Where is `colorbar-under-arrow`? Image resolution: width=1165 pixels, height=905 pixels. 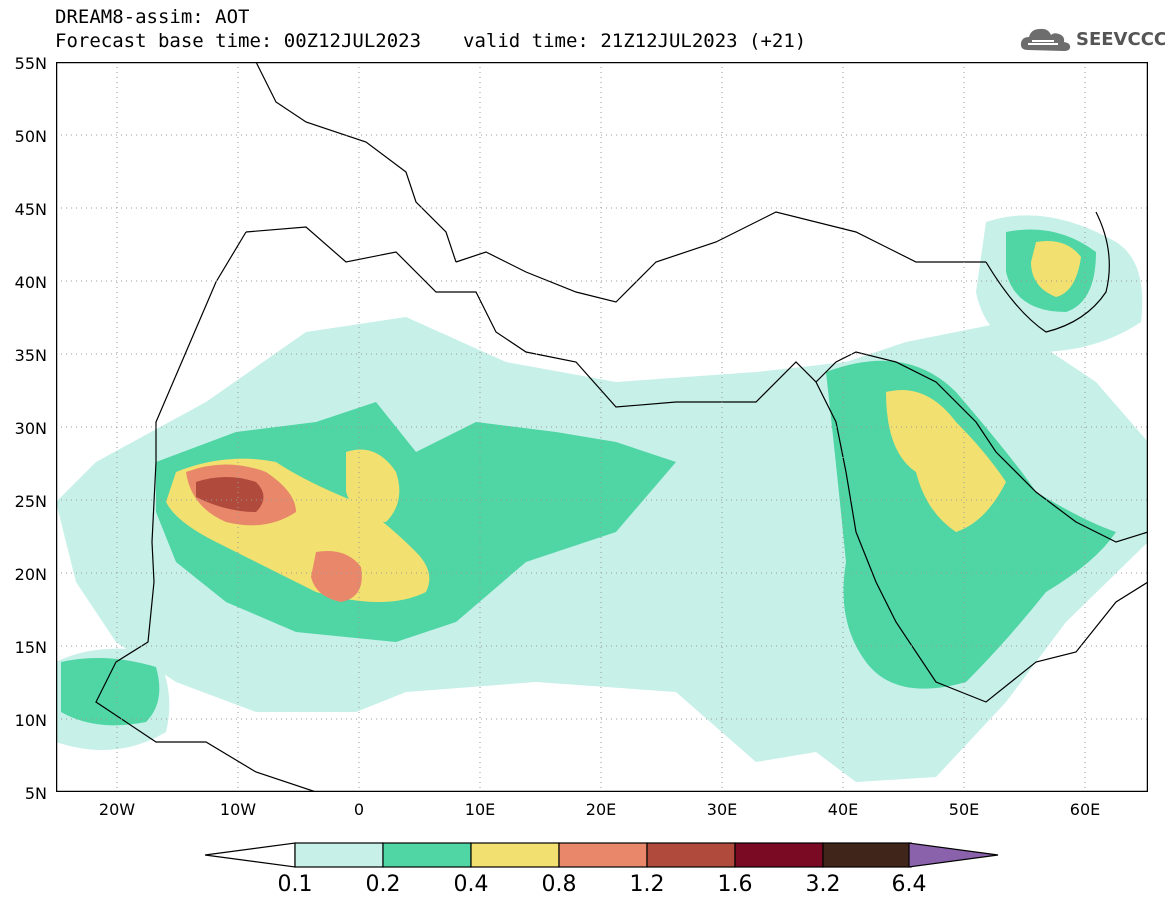 colorbar-under-arrow is located at coordinates (250, 855).